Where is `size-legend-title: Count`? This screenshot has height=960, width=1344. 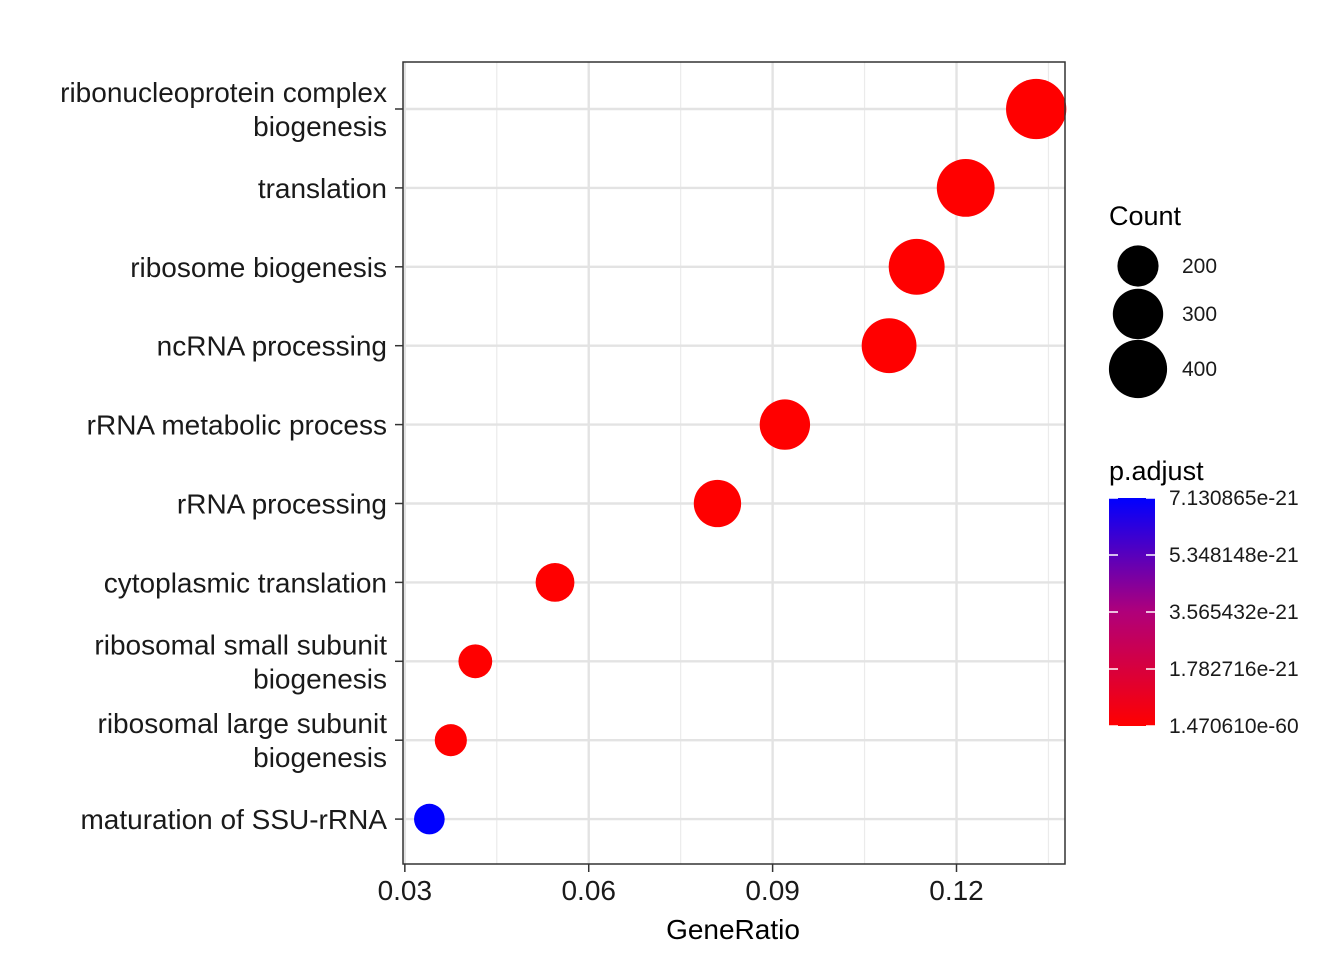 size-legend-title: Count is located at coordinates (1145, 216).